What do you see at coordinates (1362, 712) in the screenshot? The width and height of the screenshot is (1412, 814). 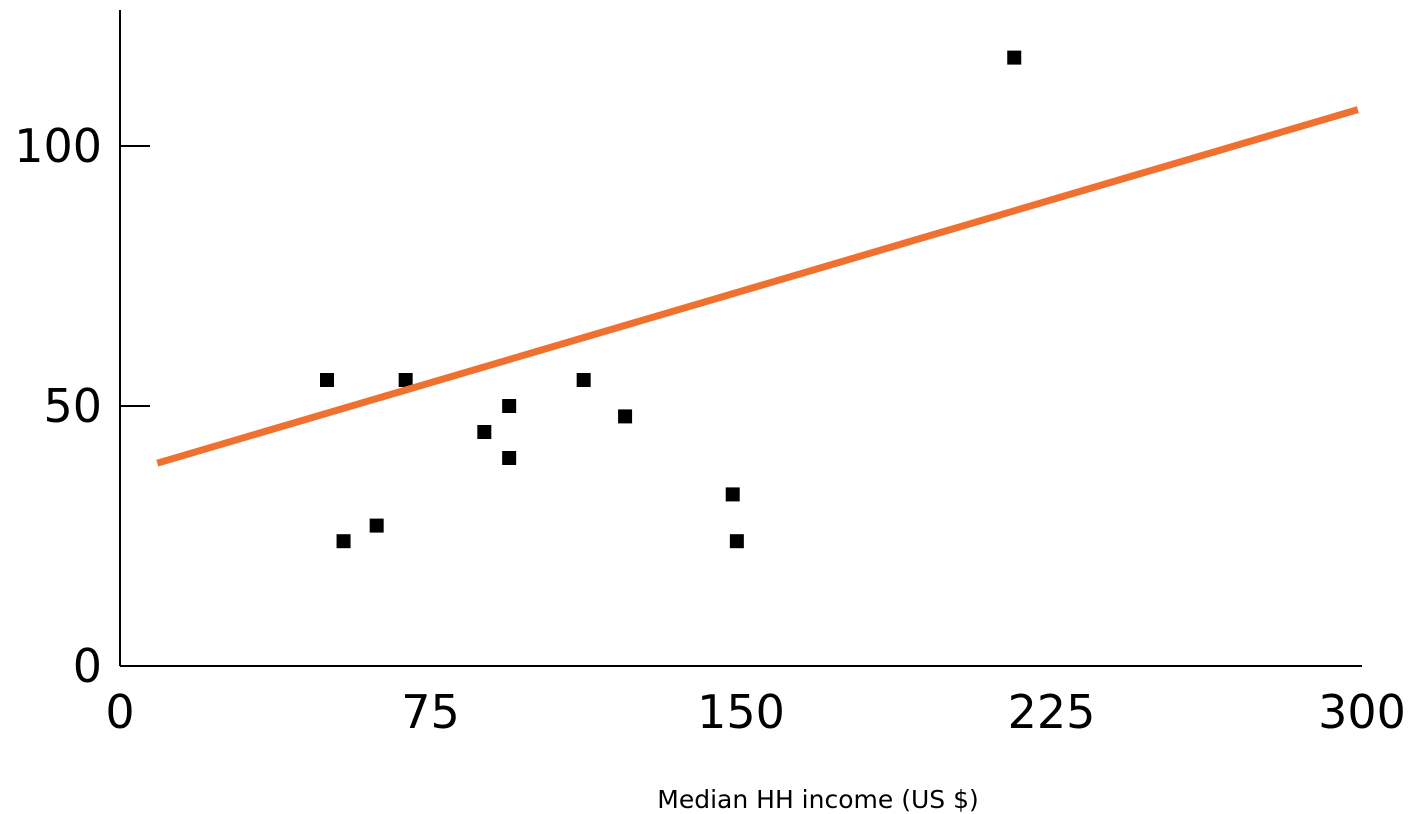 I see `x-tick-label: 300` at bounding box center [1362, 712].